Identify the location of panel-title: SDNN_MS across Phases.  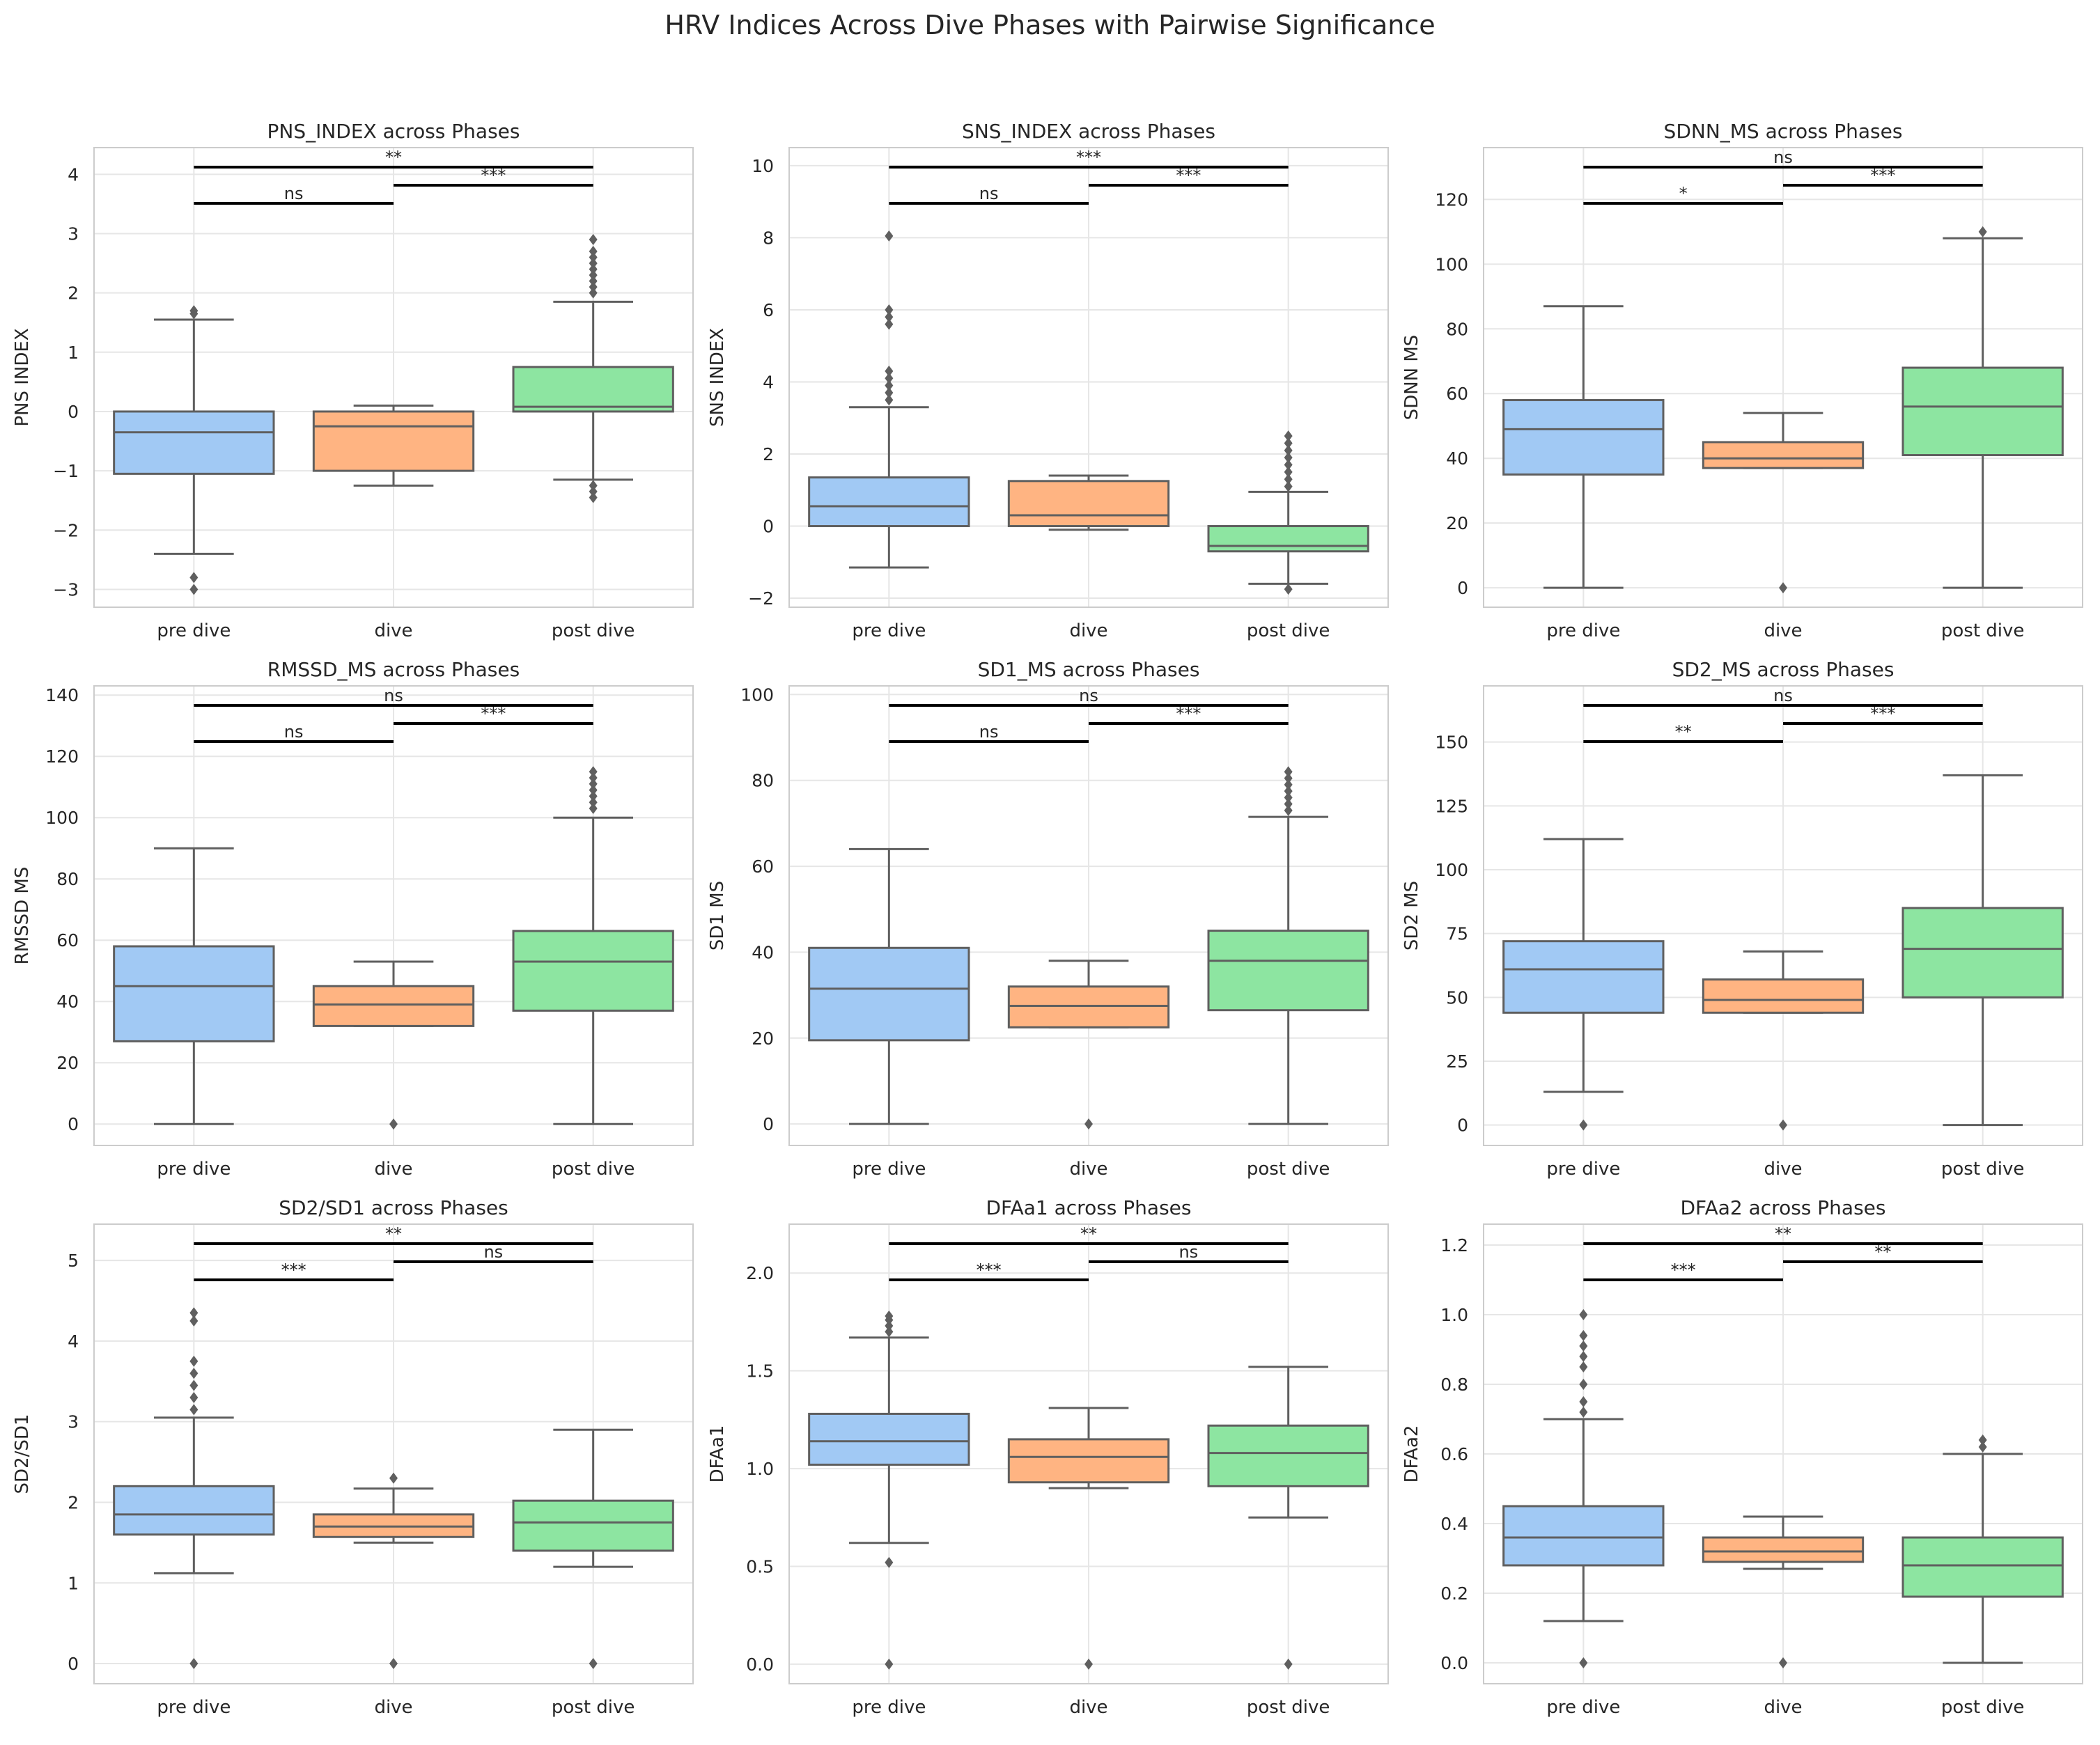
(1783, 131).